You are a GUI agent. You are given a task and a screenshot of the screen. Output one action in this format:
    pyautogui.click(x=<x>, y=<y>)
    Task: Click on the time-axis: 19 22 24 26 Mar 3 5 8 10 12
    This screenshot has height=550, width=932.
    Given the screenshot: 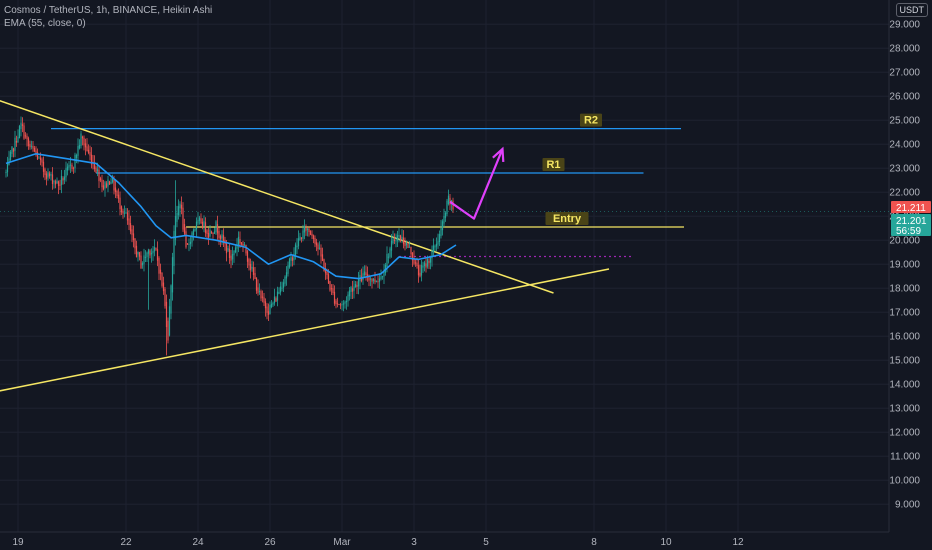 What is the action you would take?
    pyautogui.click(x=466, y=540)
    